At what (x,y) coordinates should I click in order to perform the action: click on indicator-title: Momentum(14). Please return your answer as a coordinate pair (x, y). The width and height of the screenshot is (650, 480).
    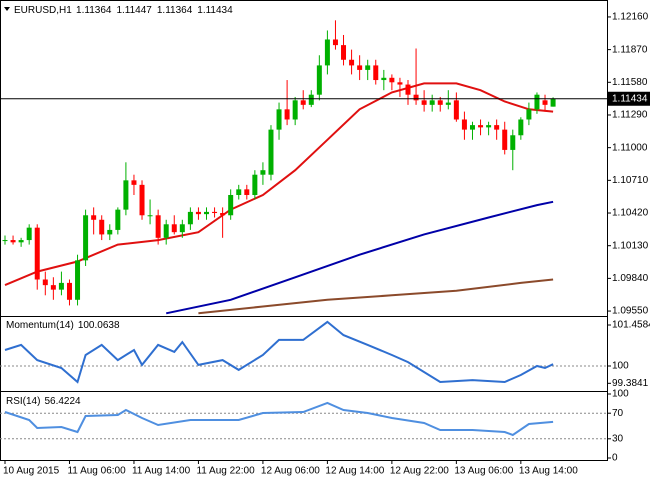
    Looking at the image, I should click on (40, 325).